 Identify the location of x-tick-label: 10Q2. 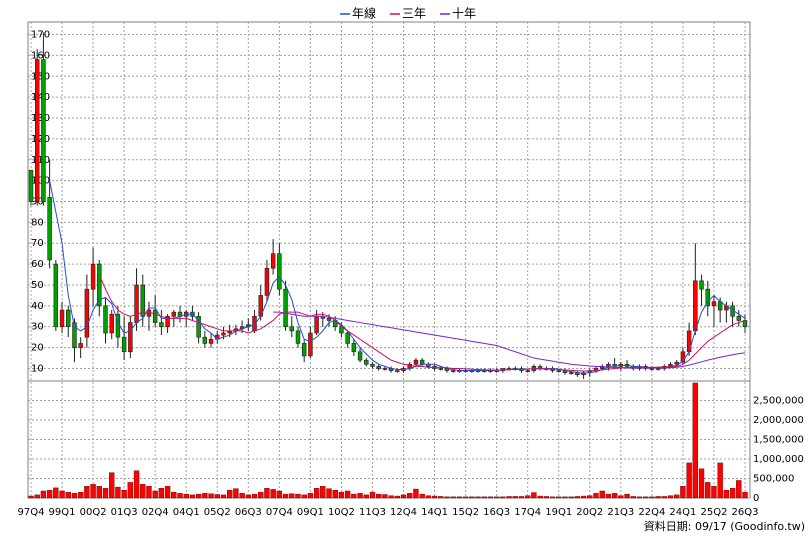
(341, 512).